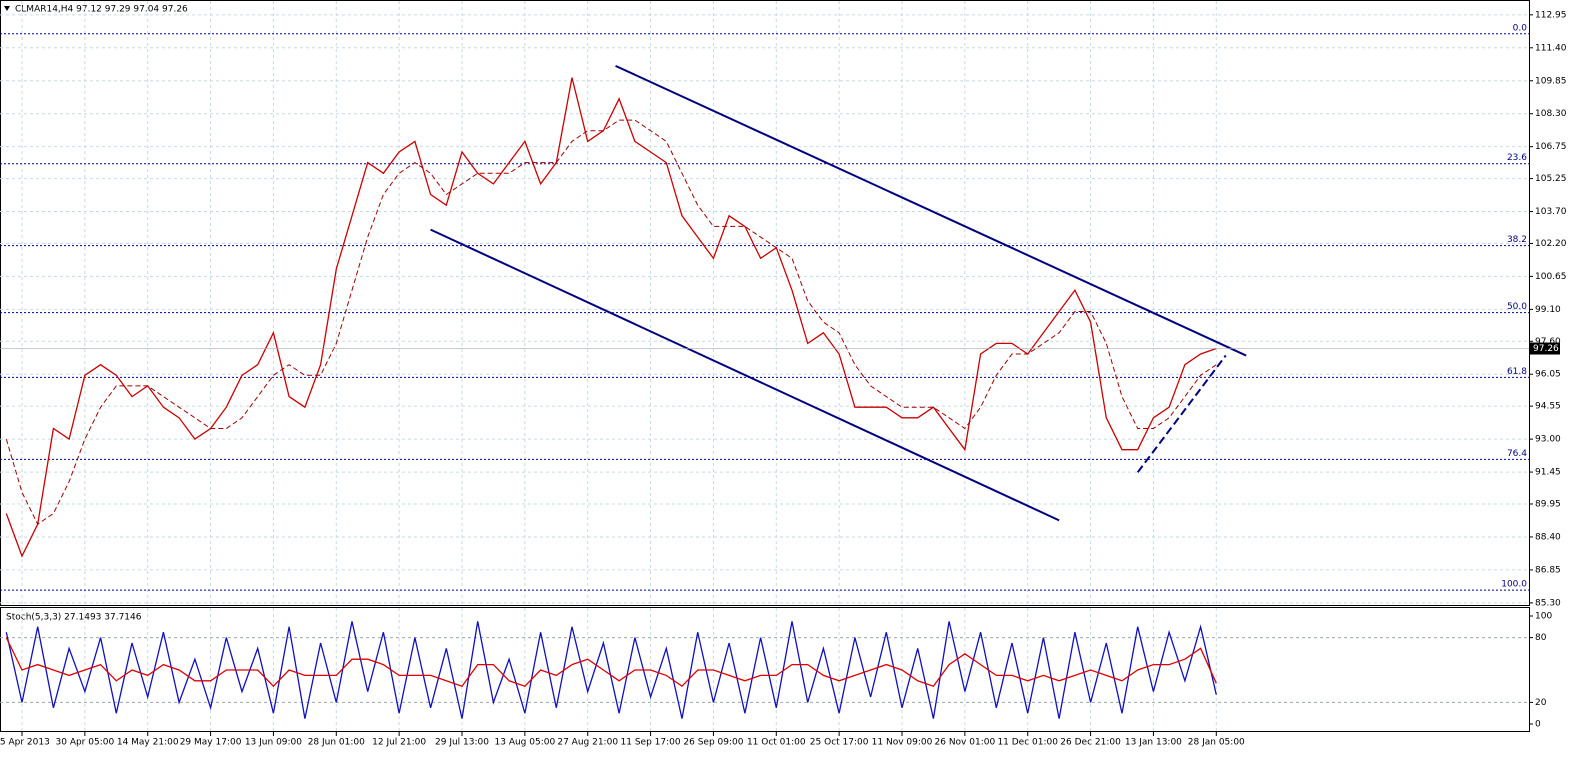 This screenshot has width=1596, height=762. Describe the element at coordinates (1551, 147) in the screenshot. I see `y-tick-label: 106.75` at that location.